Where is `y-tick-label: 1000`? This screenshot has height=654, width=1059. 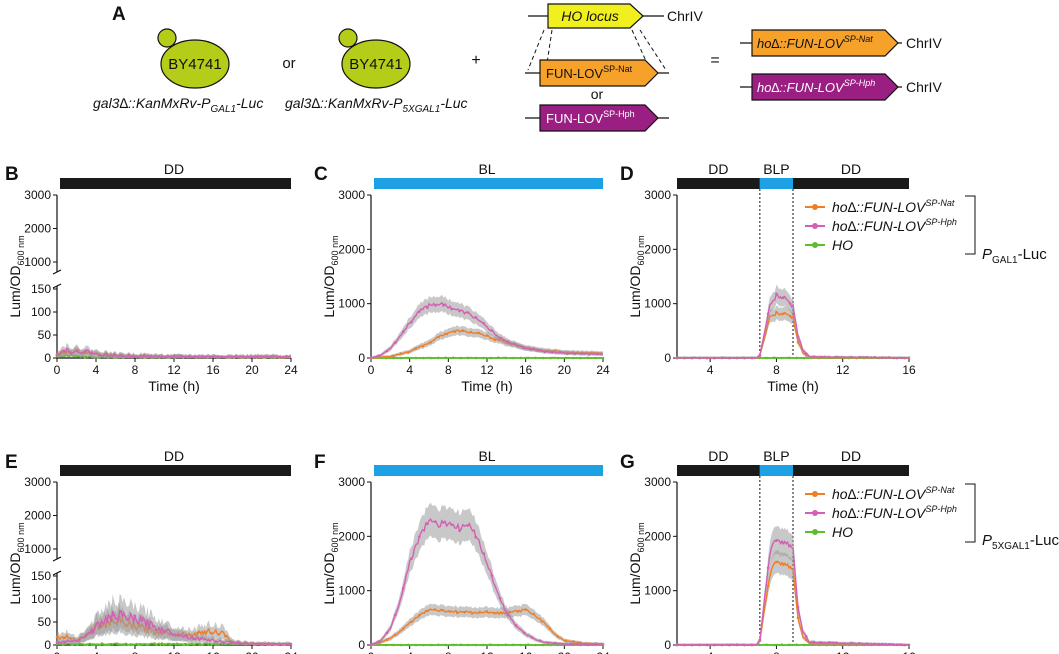 y-tick-label: 1000 is located at coordinates (657, 304).